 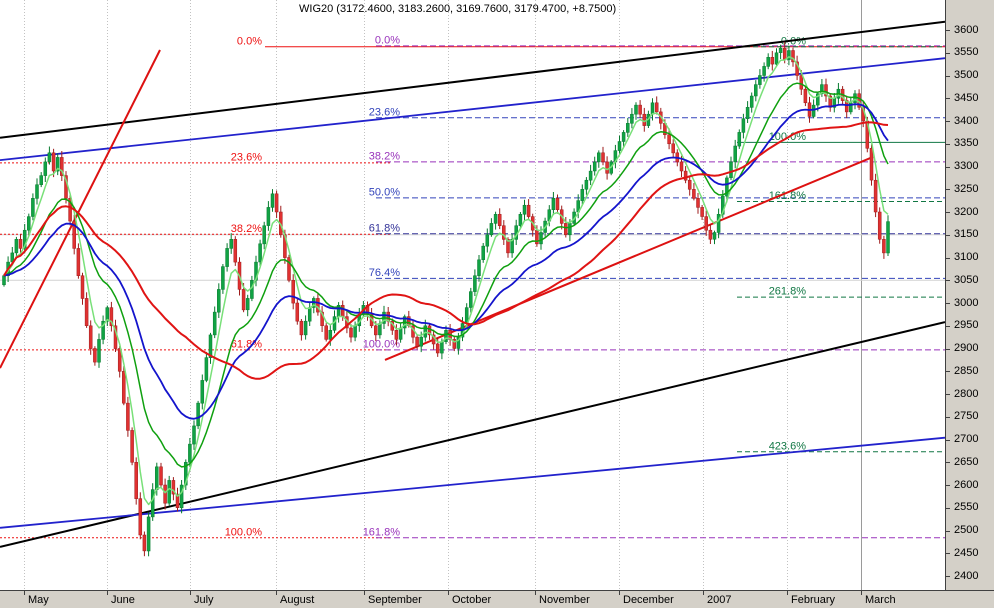 What do you see at coordinates (966, 348) in the screenshot?
I see `y-axis-label: 2900` at bounding box center [966, 348].